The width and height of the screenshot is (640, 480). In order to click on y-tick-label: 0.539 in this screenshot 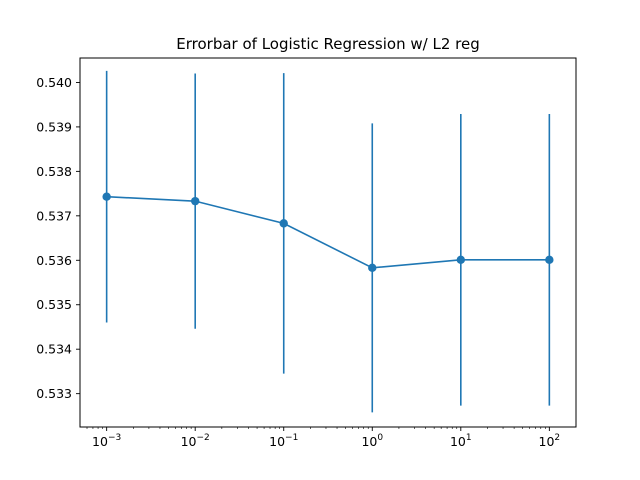, I will do `click(54, 126)`.